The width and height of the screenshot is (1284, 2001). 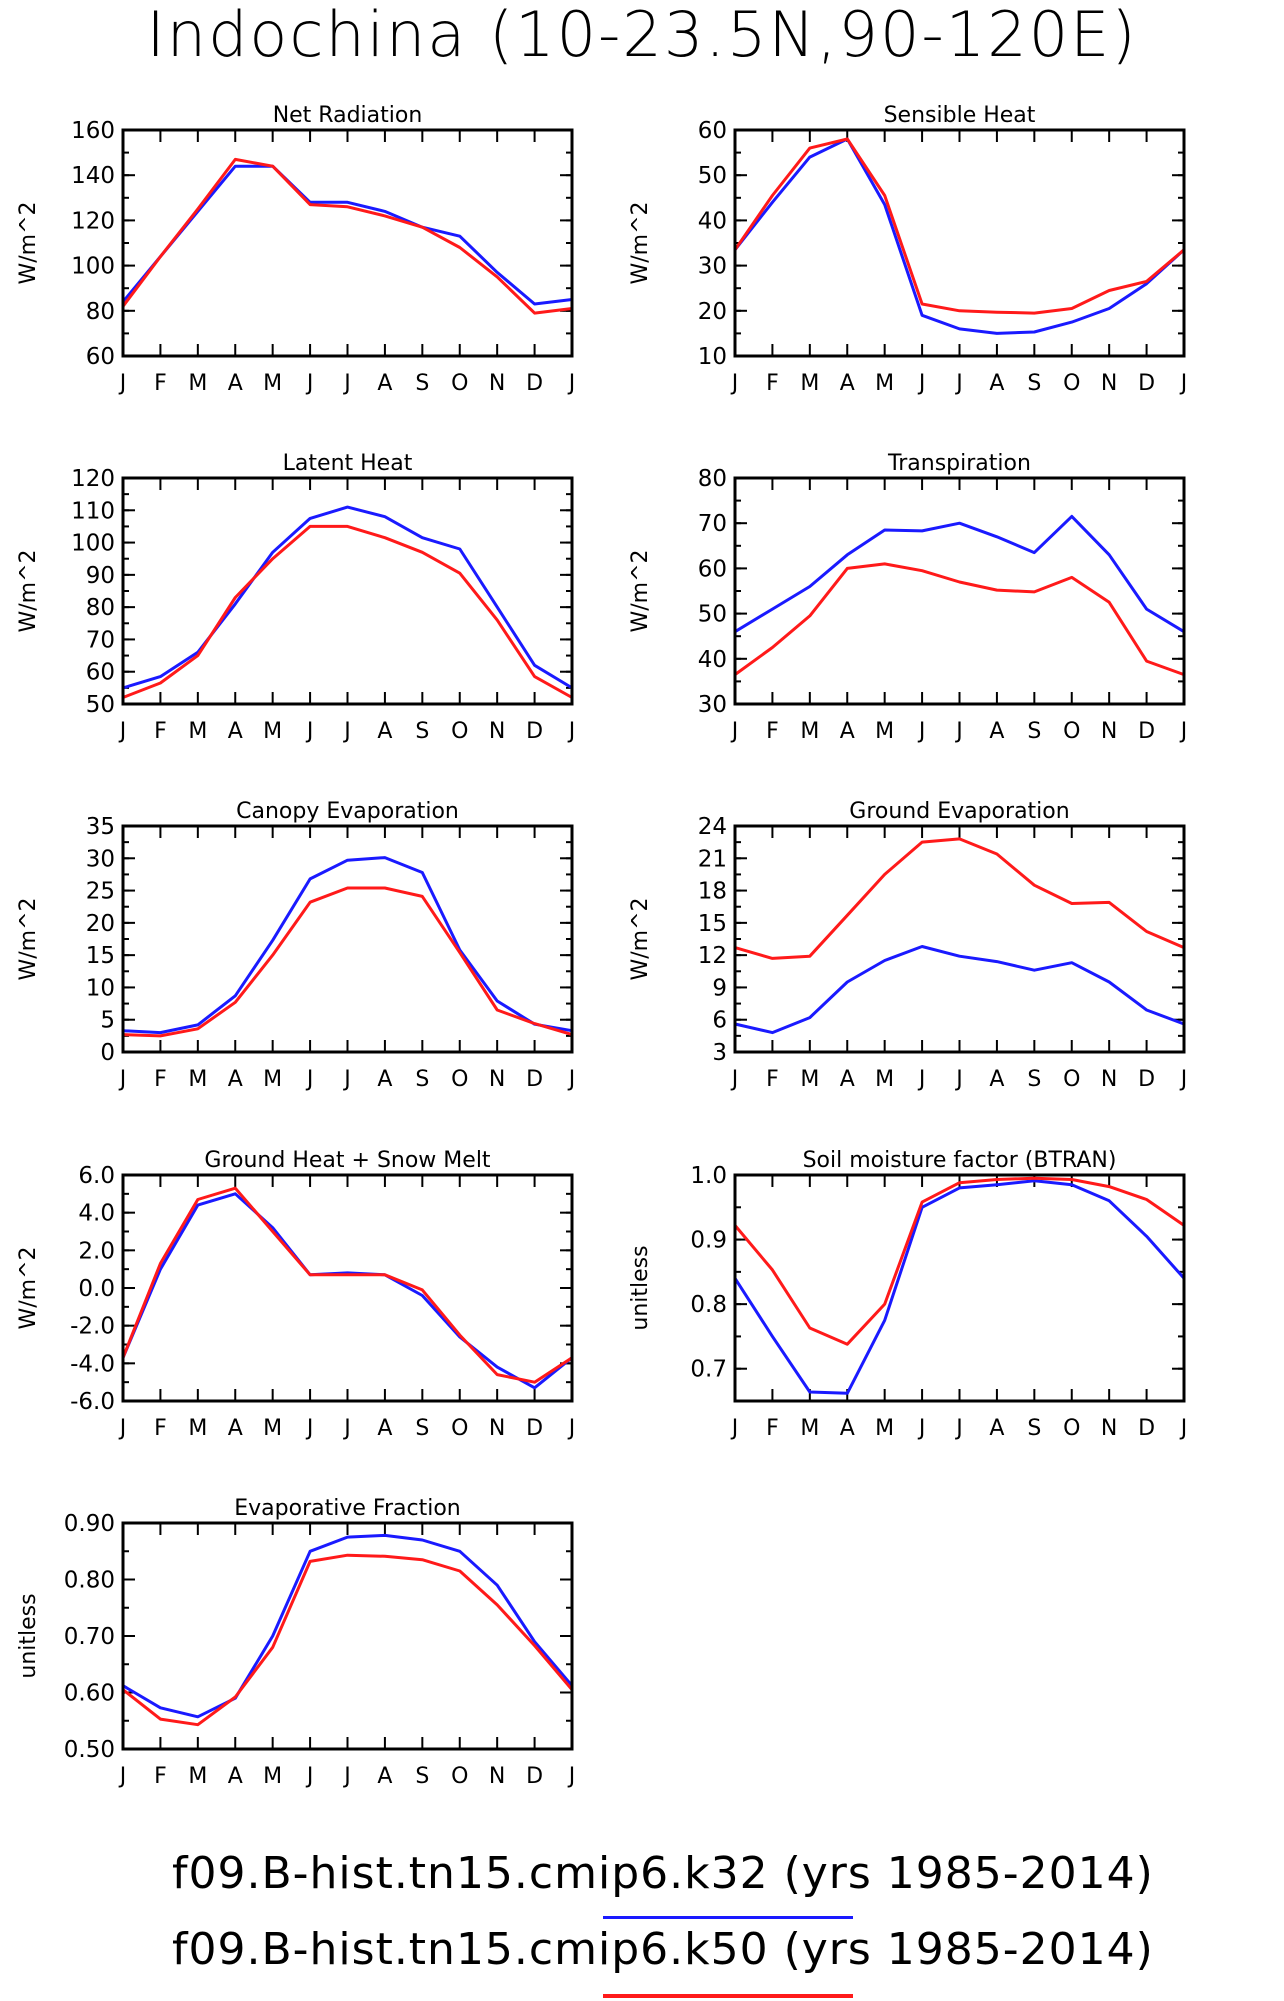 What do you see at coordinates (100, 892) in the screenshot?
I see `y-tick-label: 25` at bounding box center [100, 892].